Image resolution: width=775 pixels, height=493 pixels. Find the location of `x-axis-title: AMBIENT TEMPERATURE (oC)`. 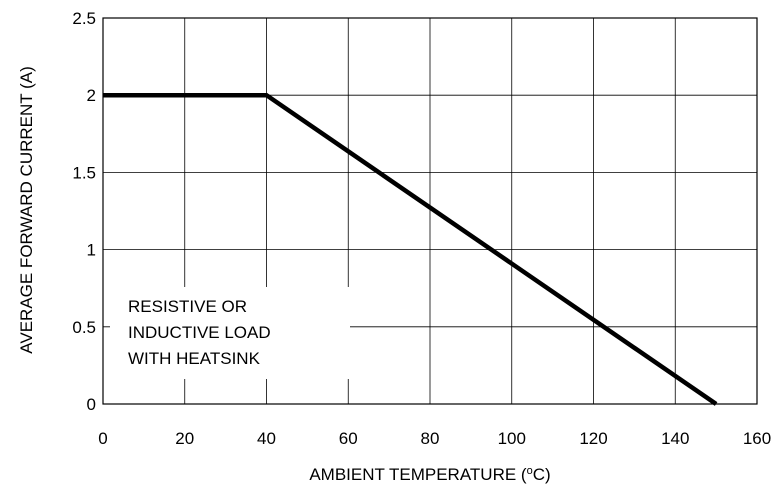

x-axis-title: AMBIENT TEMPERATURE (oC) is located at coordinates (429, 474).